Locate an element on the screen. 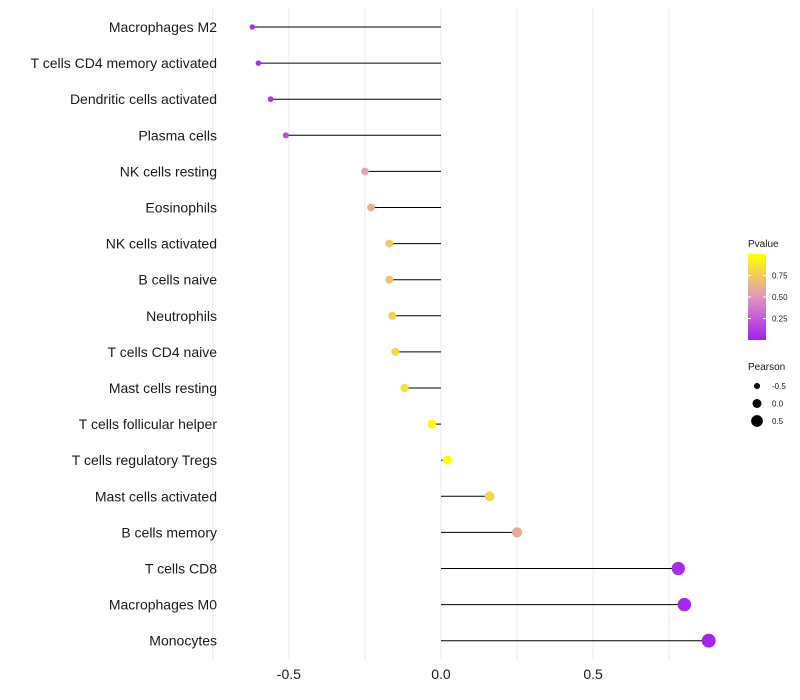  category-label: Macrophages M0 is located at coordinates (163, 605).